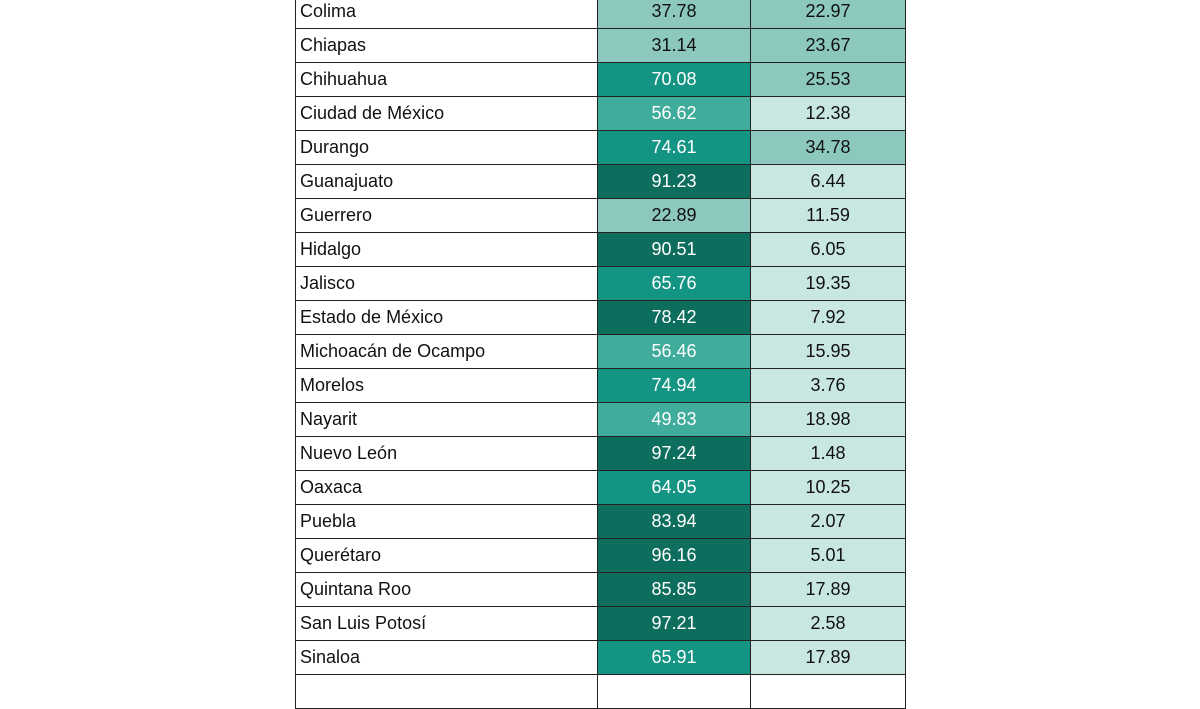  Describe the element at coordinates (446, 147) in the screenshot. I see `state-name: Durango` at that location.